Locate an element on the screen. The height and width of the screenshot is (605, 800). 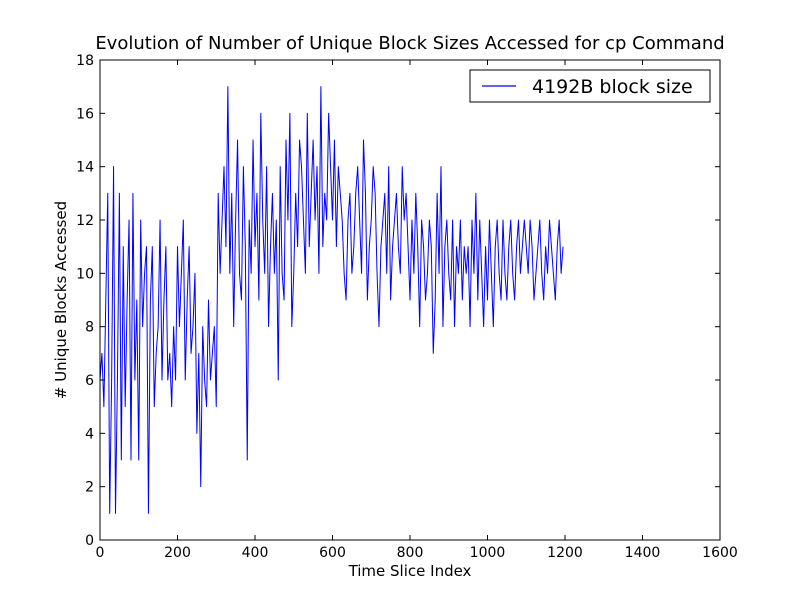
x-axis-label: Time Slice Index is located at coordinates (410, 571).